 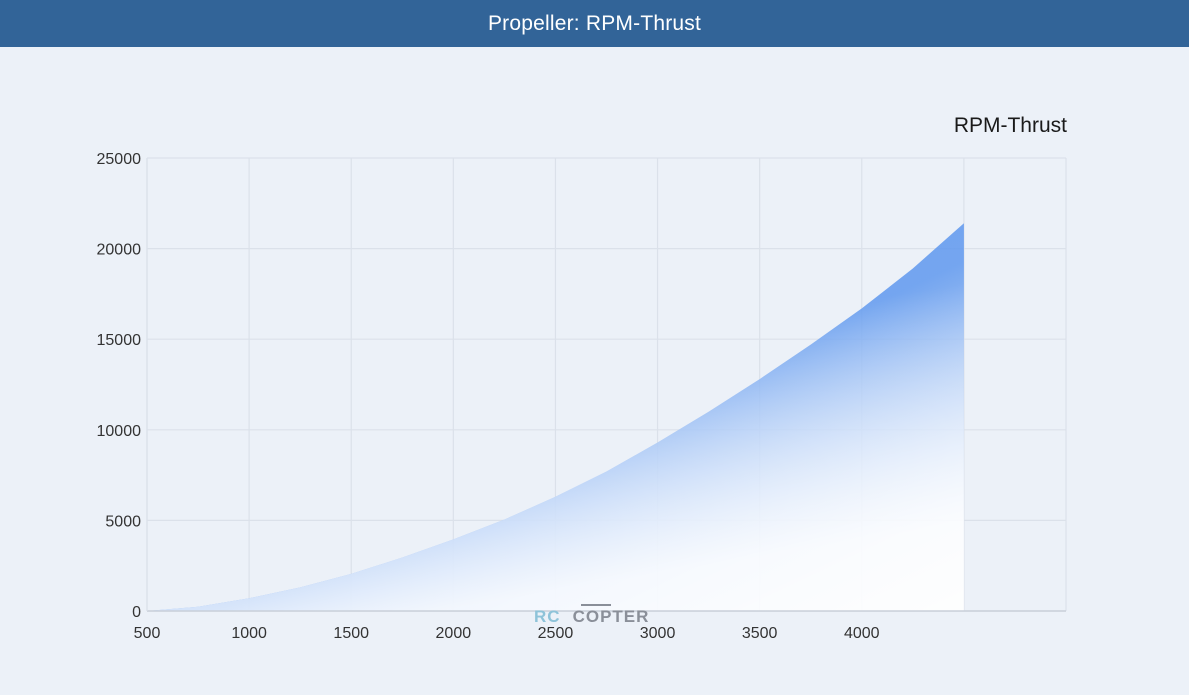 I want to click on x-tick-label: 500, so click(x=147, y=633).